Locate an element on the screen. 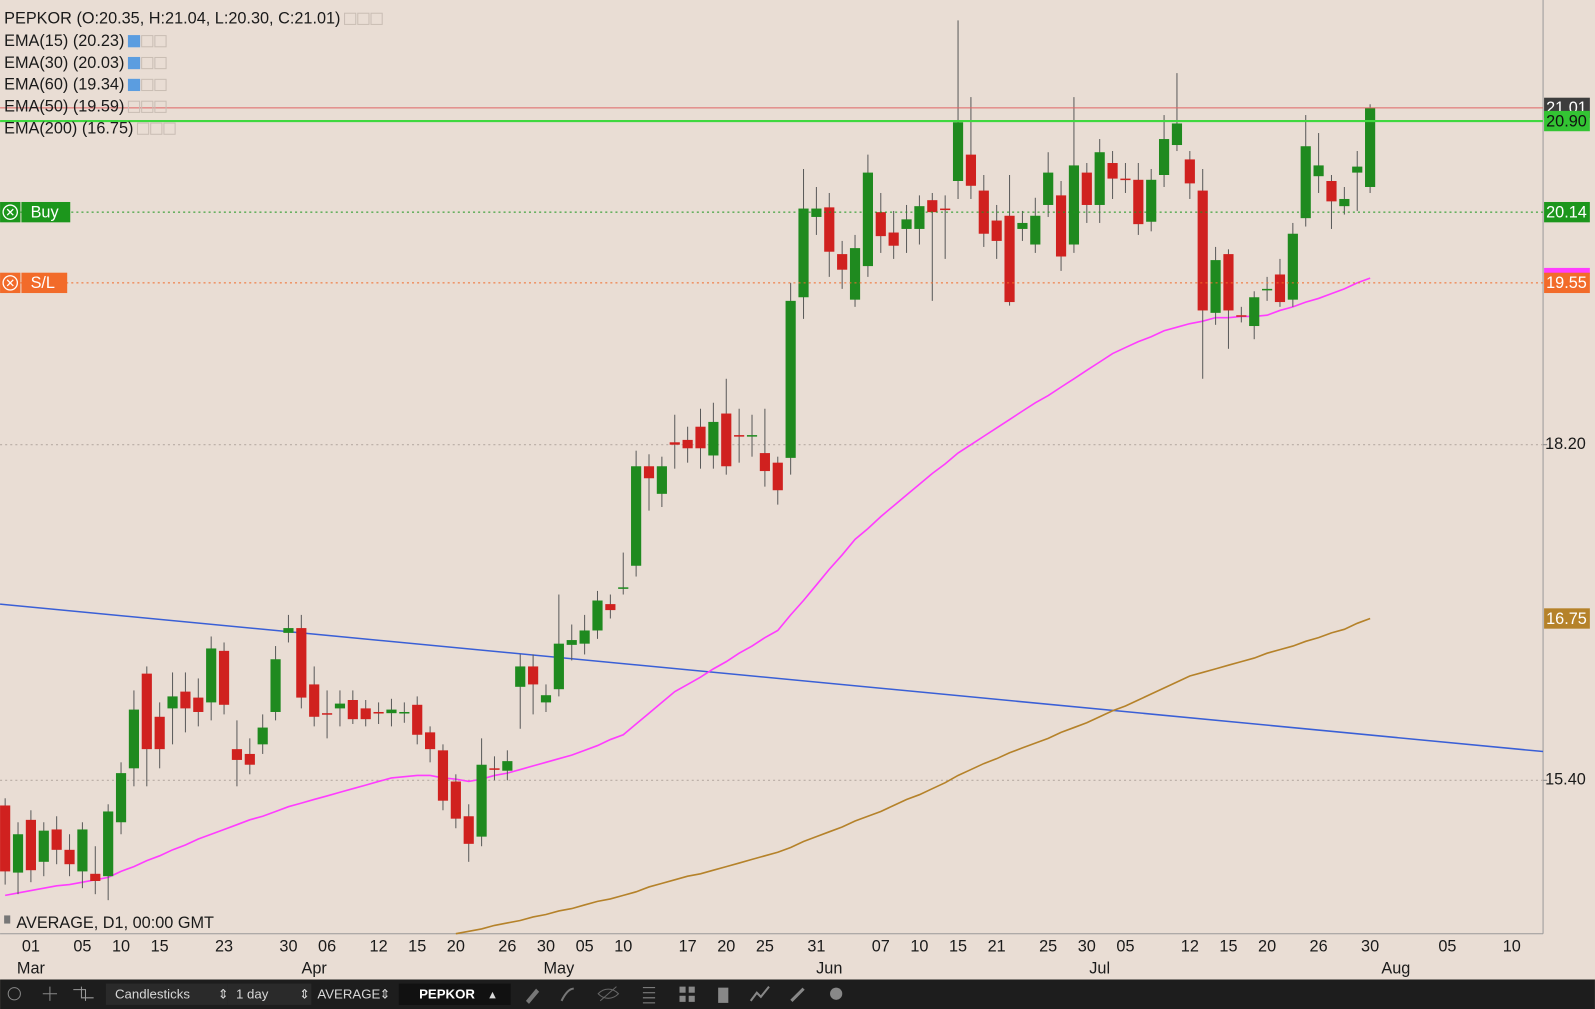  interval-select is located at coordinates (269, 994).